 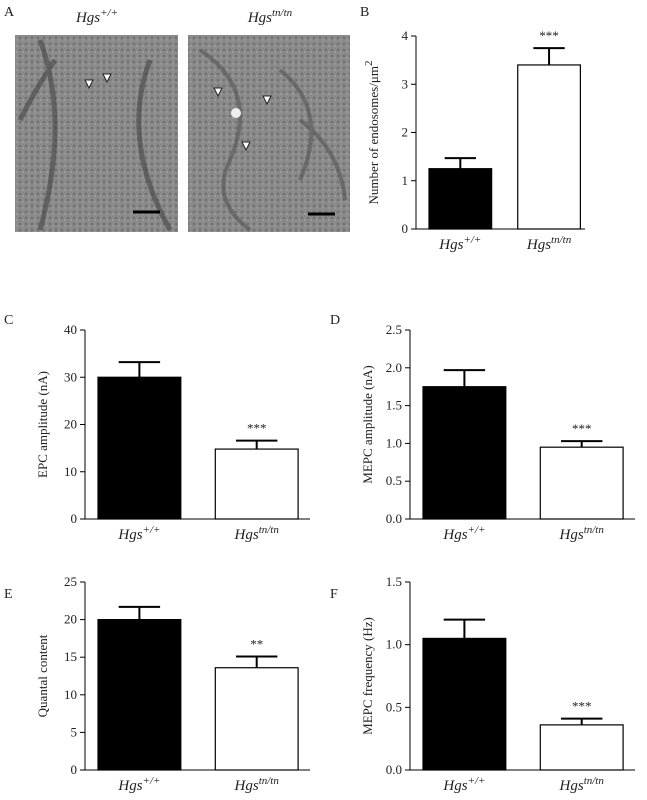 I want to click on panel-label: C, so click(x=8, y=320).